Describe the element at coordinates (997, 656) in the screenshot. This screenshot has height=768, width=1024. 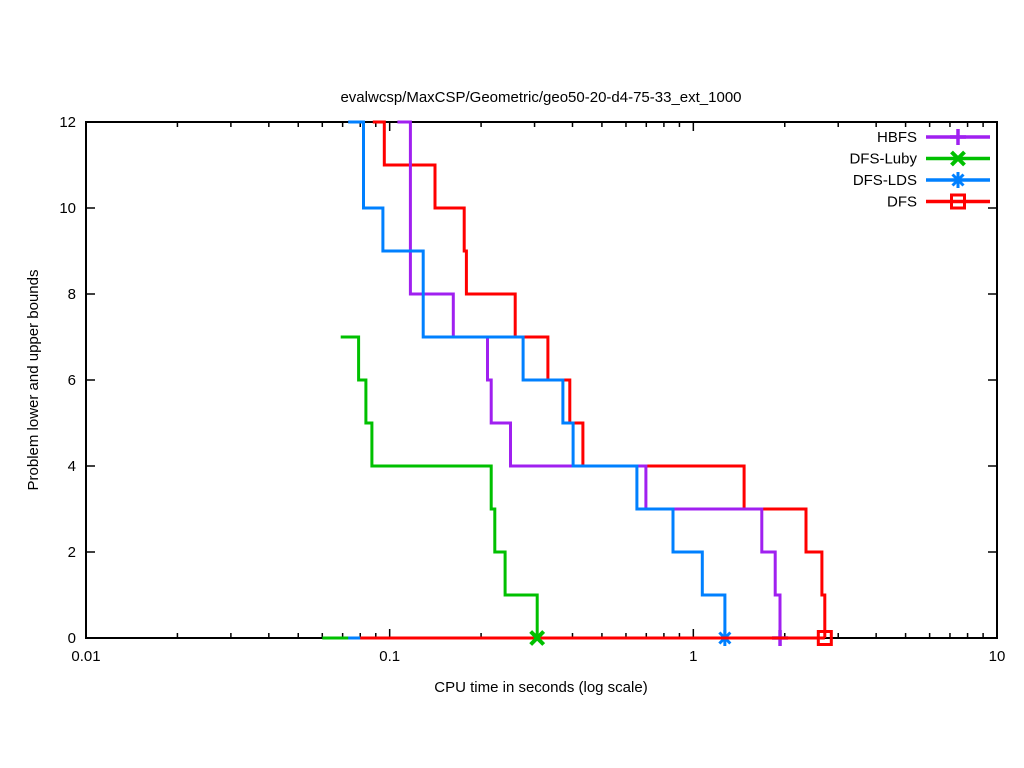
I see `x-tick-label: 10` at that location.